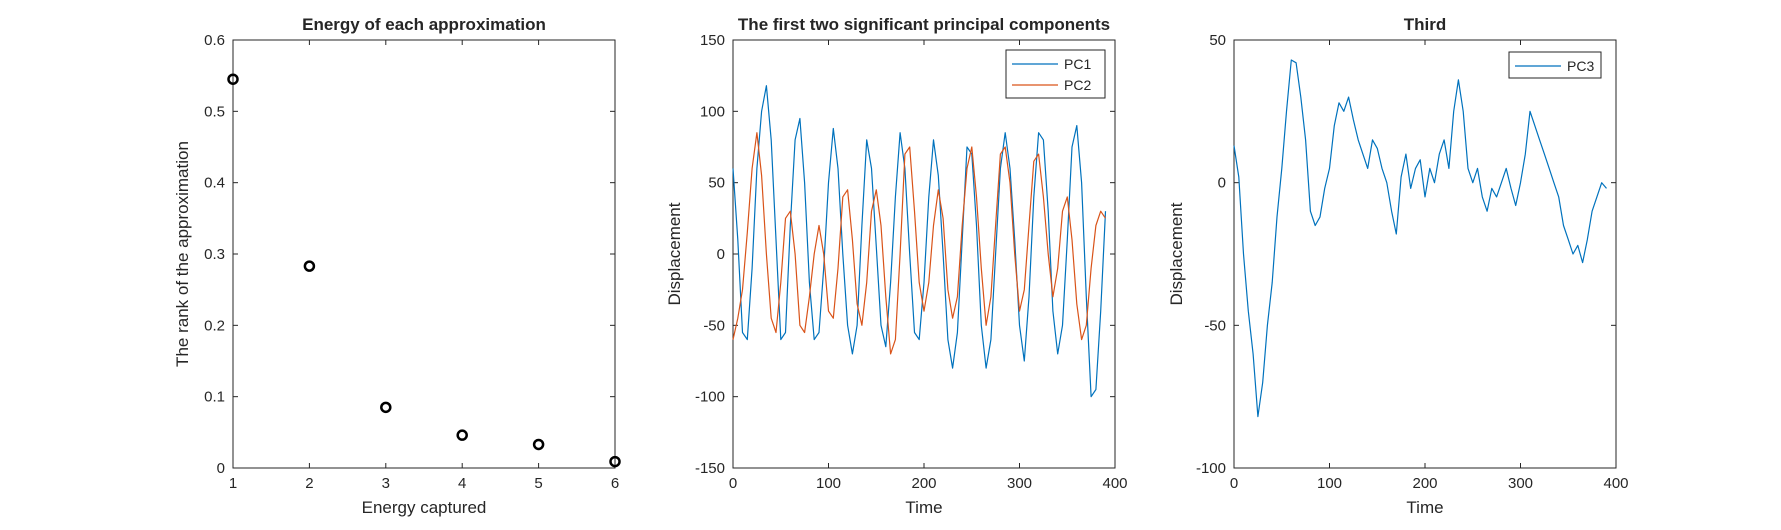 This screenshot has width=1781, height=530. What do you see at coordinates (233, 483) in the screenshot?
I see `x-tick-label: 1` at bounding box center [233, 483].